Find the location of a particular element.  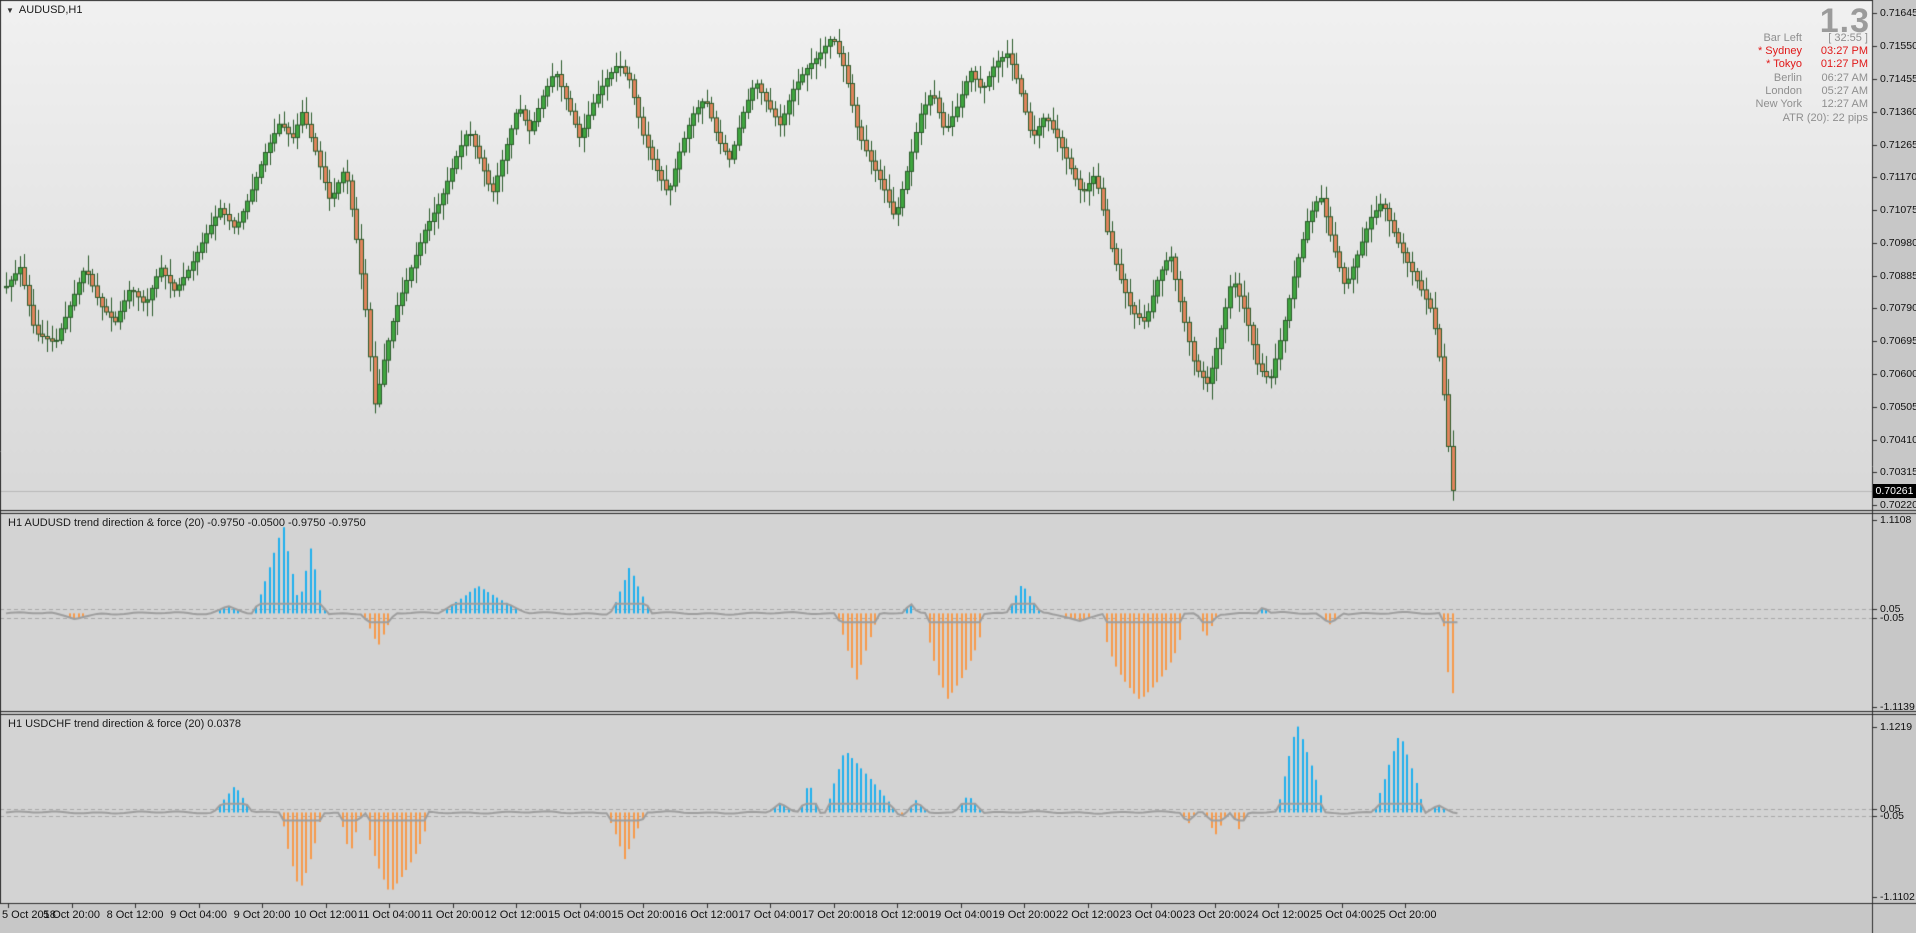

session-info-row: Berlin 06:27 AM is located at coordinates (1753, 78).